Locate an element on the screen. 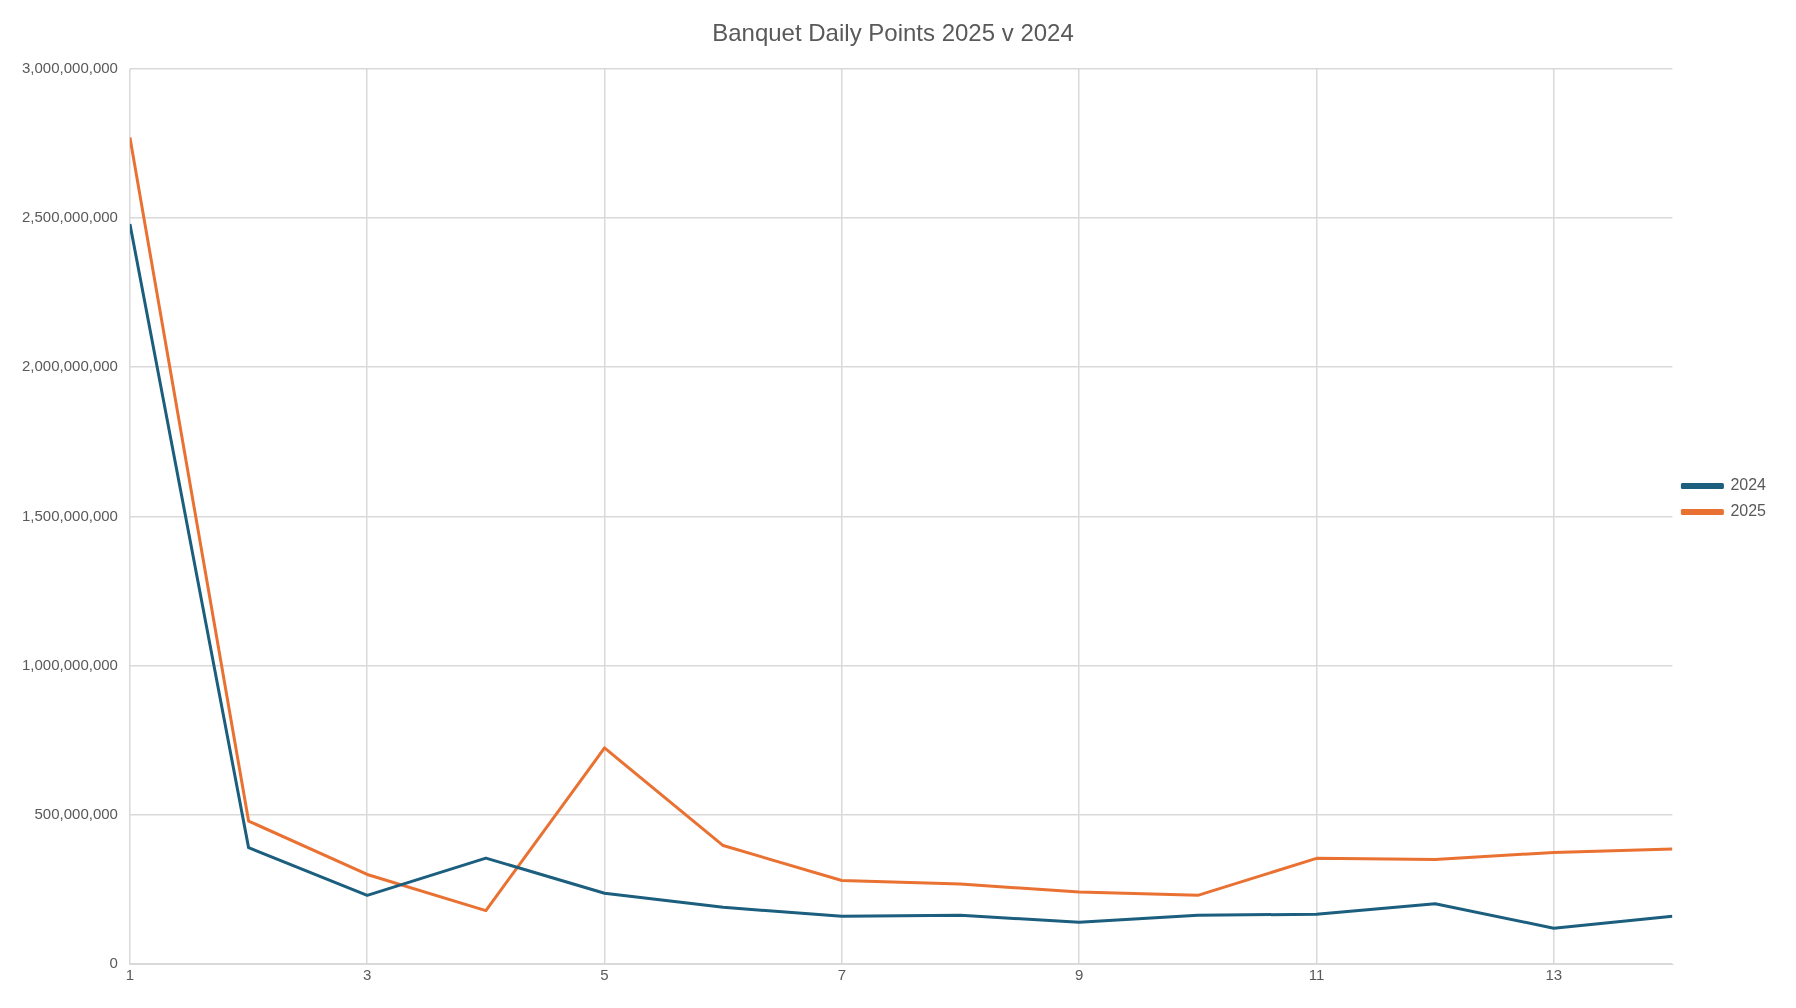 This screenshot has height=1008, width=1796. y-tick-label: 0 is located at coordinates (113, 963).